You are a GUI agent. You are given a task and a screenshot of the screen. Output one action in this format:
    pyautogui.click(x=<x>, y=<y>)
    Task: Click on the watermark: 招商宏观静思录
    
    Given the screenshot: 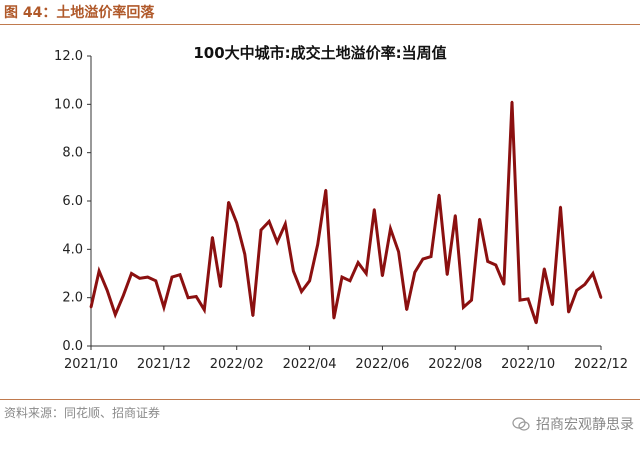 What is the action you would take?
    pyautogui.click(x=573, y=424)
    